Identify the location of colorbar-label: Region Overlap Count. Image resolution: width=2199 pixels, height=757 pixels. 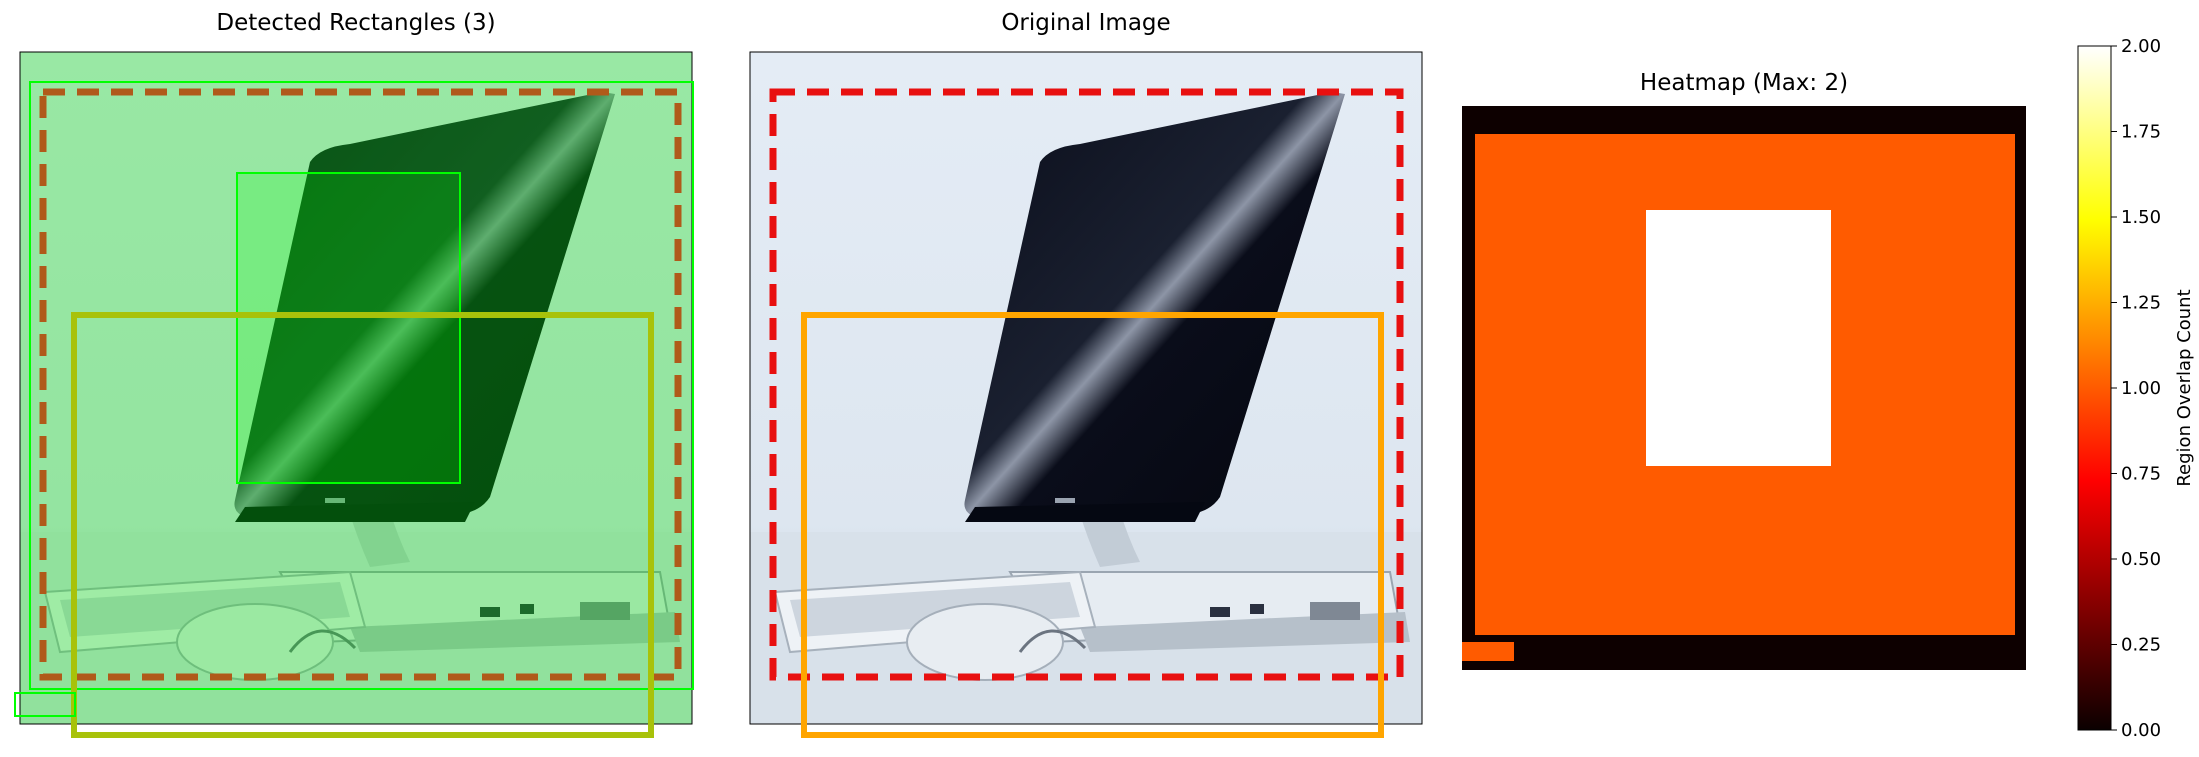
(2184, 387).